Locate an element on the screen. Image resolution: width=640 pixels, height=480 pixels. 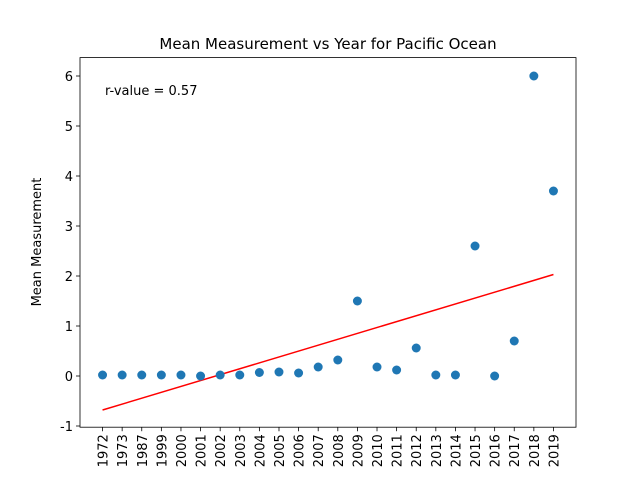
x-tick-label: 2008 is located at coordinates (339, 450).